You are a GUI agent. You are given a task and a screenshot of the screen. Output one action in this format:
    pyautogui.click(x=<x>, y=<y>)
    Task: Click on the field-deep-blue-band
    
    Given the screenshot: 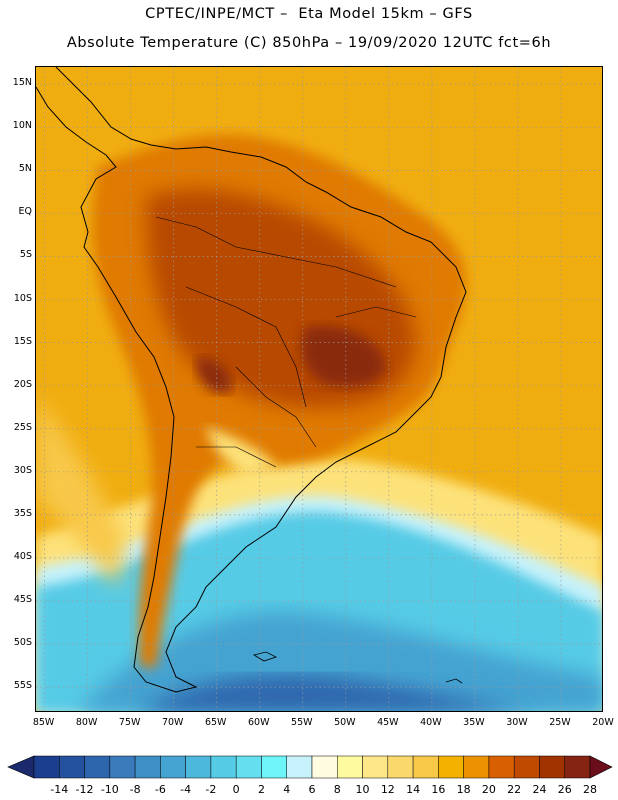 What is the action you would take?
    pyautogui.click(x=331, y=693)
    